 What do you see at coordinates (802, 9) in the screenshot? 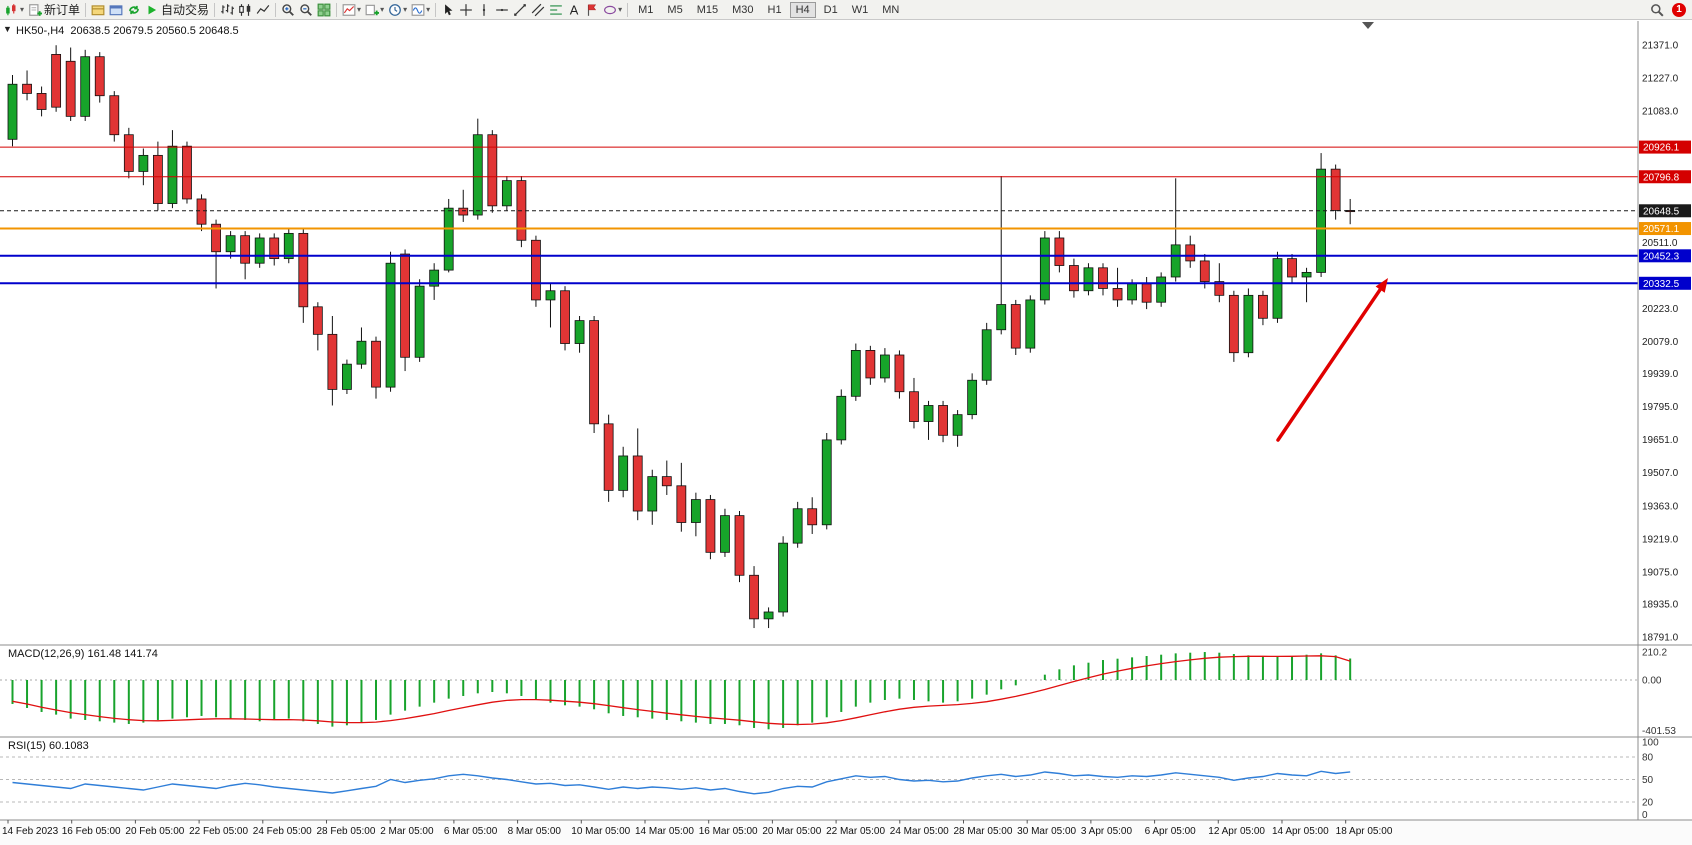
I see `timeframe-h4-button: H4` at bounding box center [802, 9].